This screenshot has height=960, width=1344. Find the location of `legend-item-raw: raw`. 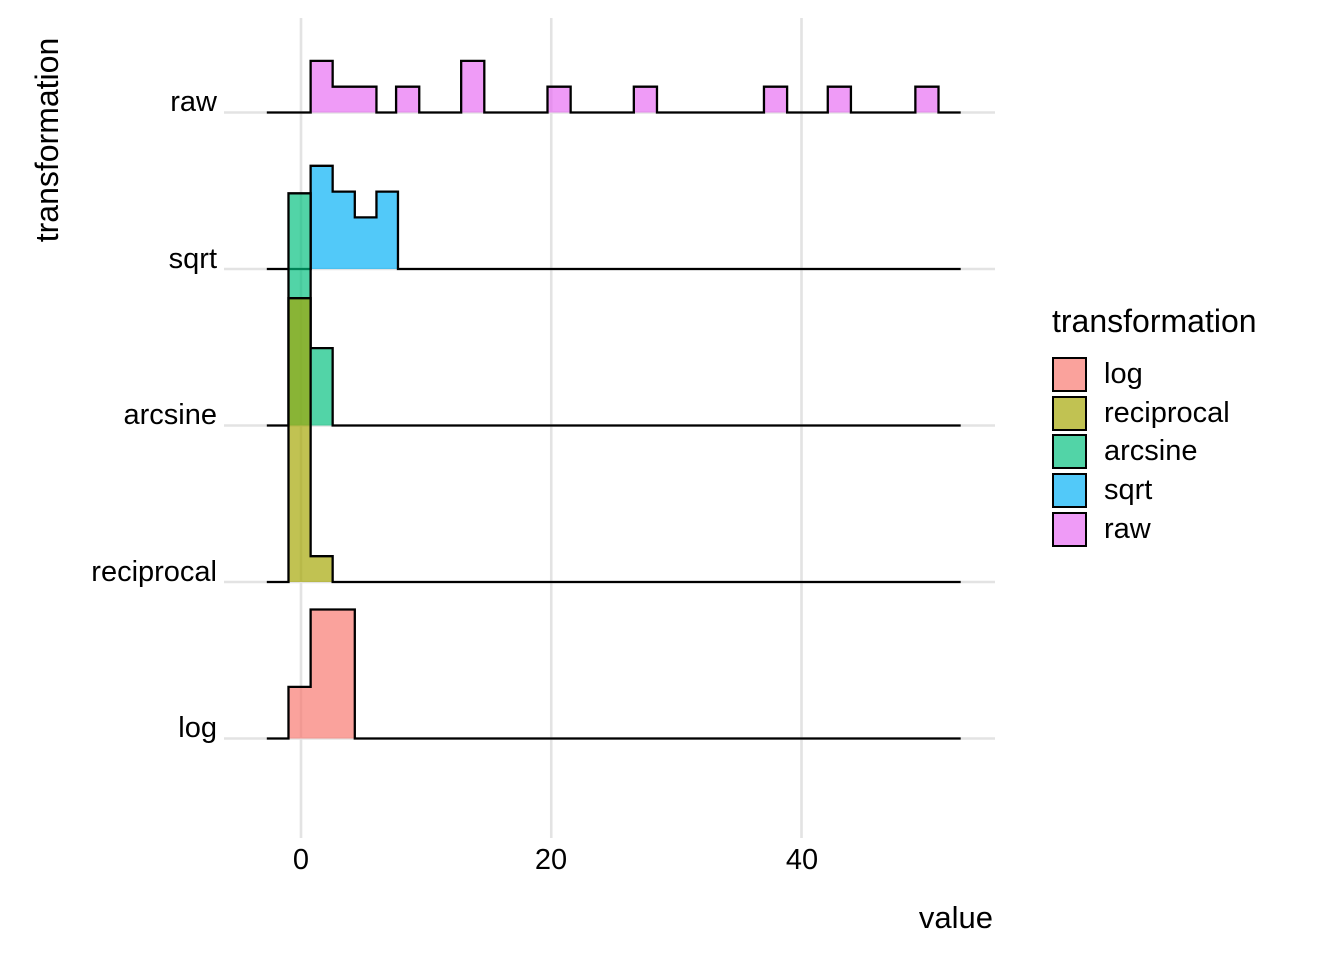

legend-item-raw: raw is located at coordinates (1141, 529).